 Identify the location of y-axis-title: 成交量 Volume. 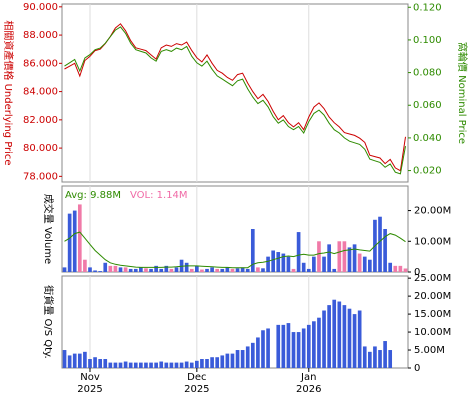
(48, 229).